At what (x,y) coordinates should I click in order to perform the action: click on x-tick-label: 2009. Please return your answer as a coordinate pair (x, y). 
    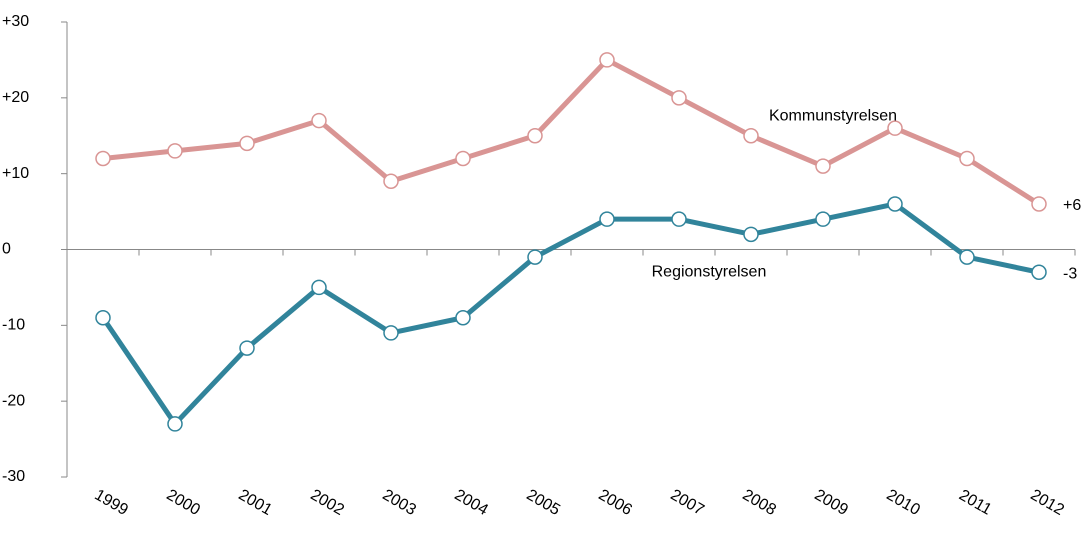
    Looking at the image, I should click on (830, 502).